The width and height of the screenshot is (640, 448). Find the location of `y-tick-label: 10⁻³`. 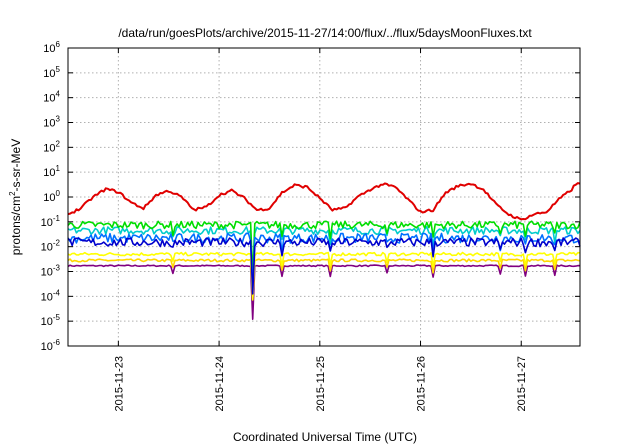

y-tick-label: 10⁻³ is located at coordinates (51, 271).